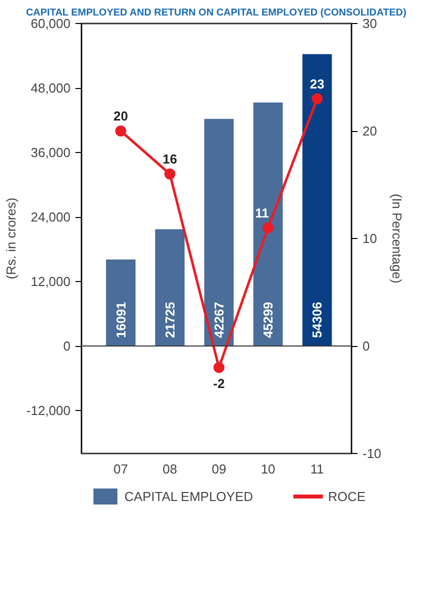 This screenshot has height=604, width=440. Describe the element at coordinates (317, 469) in the screenshot. I see `x-tick-label: 11` at that location.